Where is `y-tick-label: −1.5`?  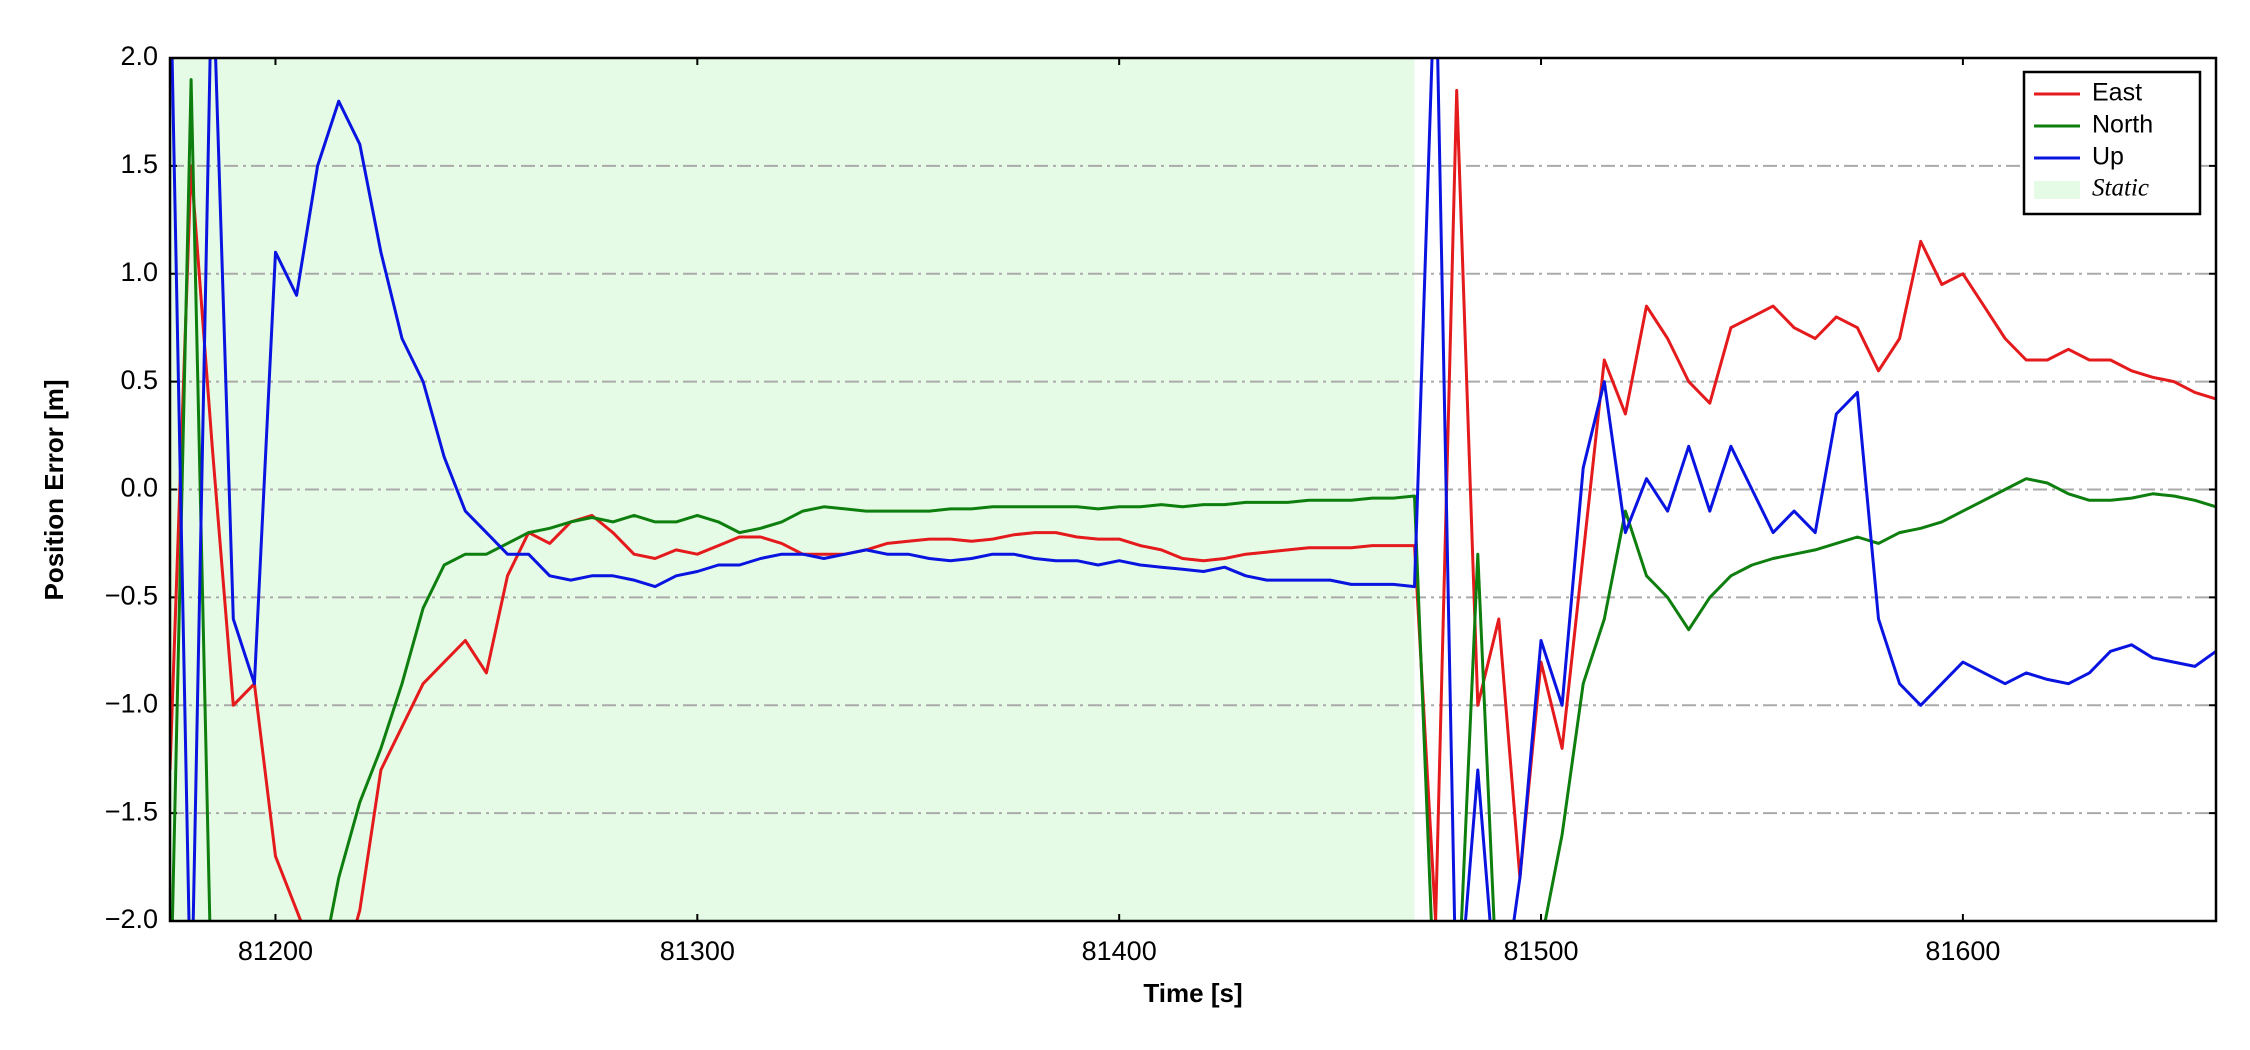
y-tick-label: −1.5 is located at coordinates (131, 811).